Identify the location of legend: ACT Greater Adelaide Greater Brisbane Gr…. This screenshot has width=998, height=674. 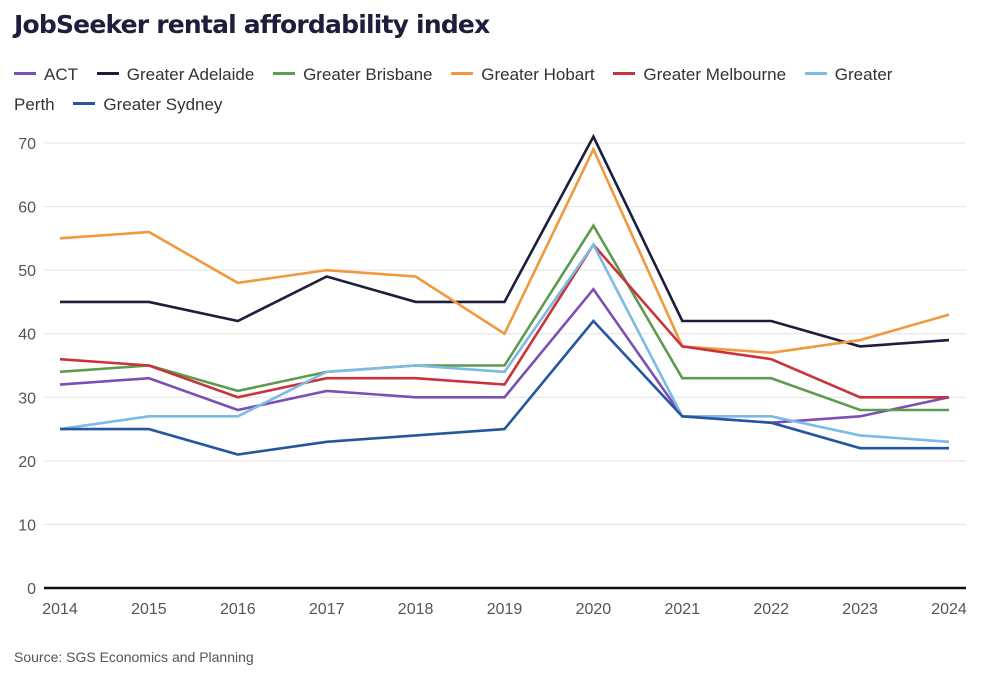
(479, 90).